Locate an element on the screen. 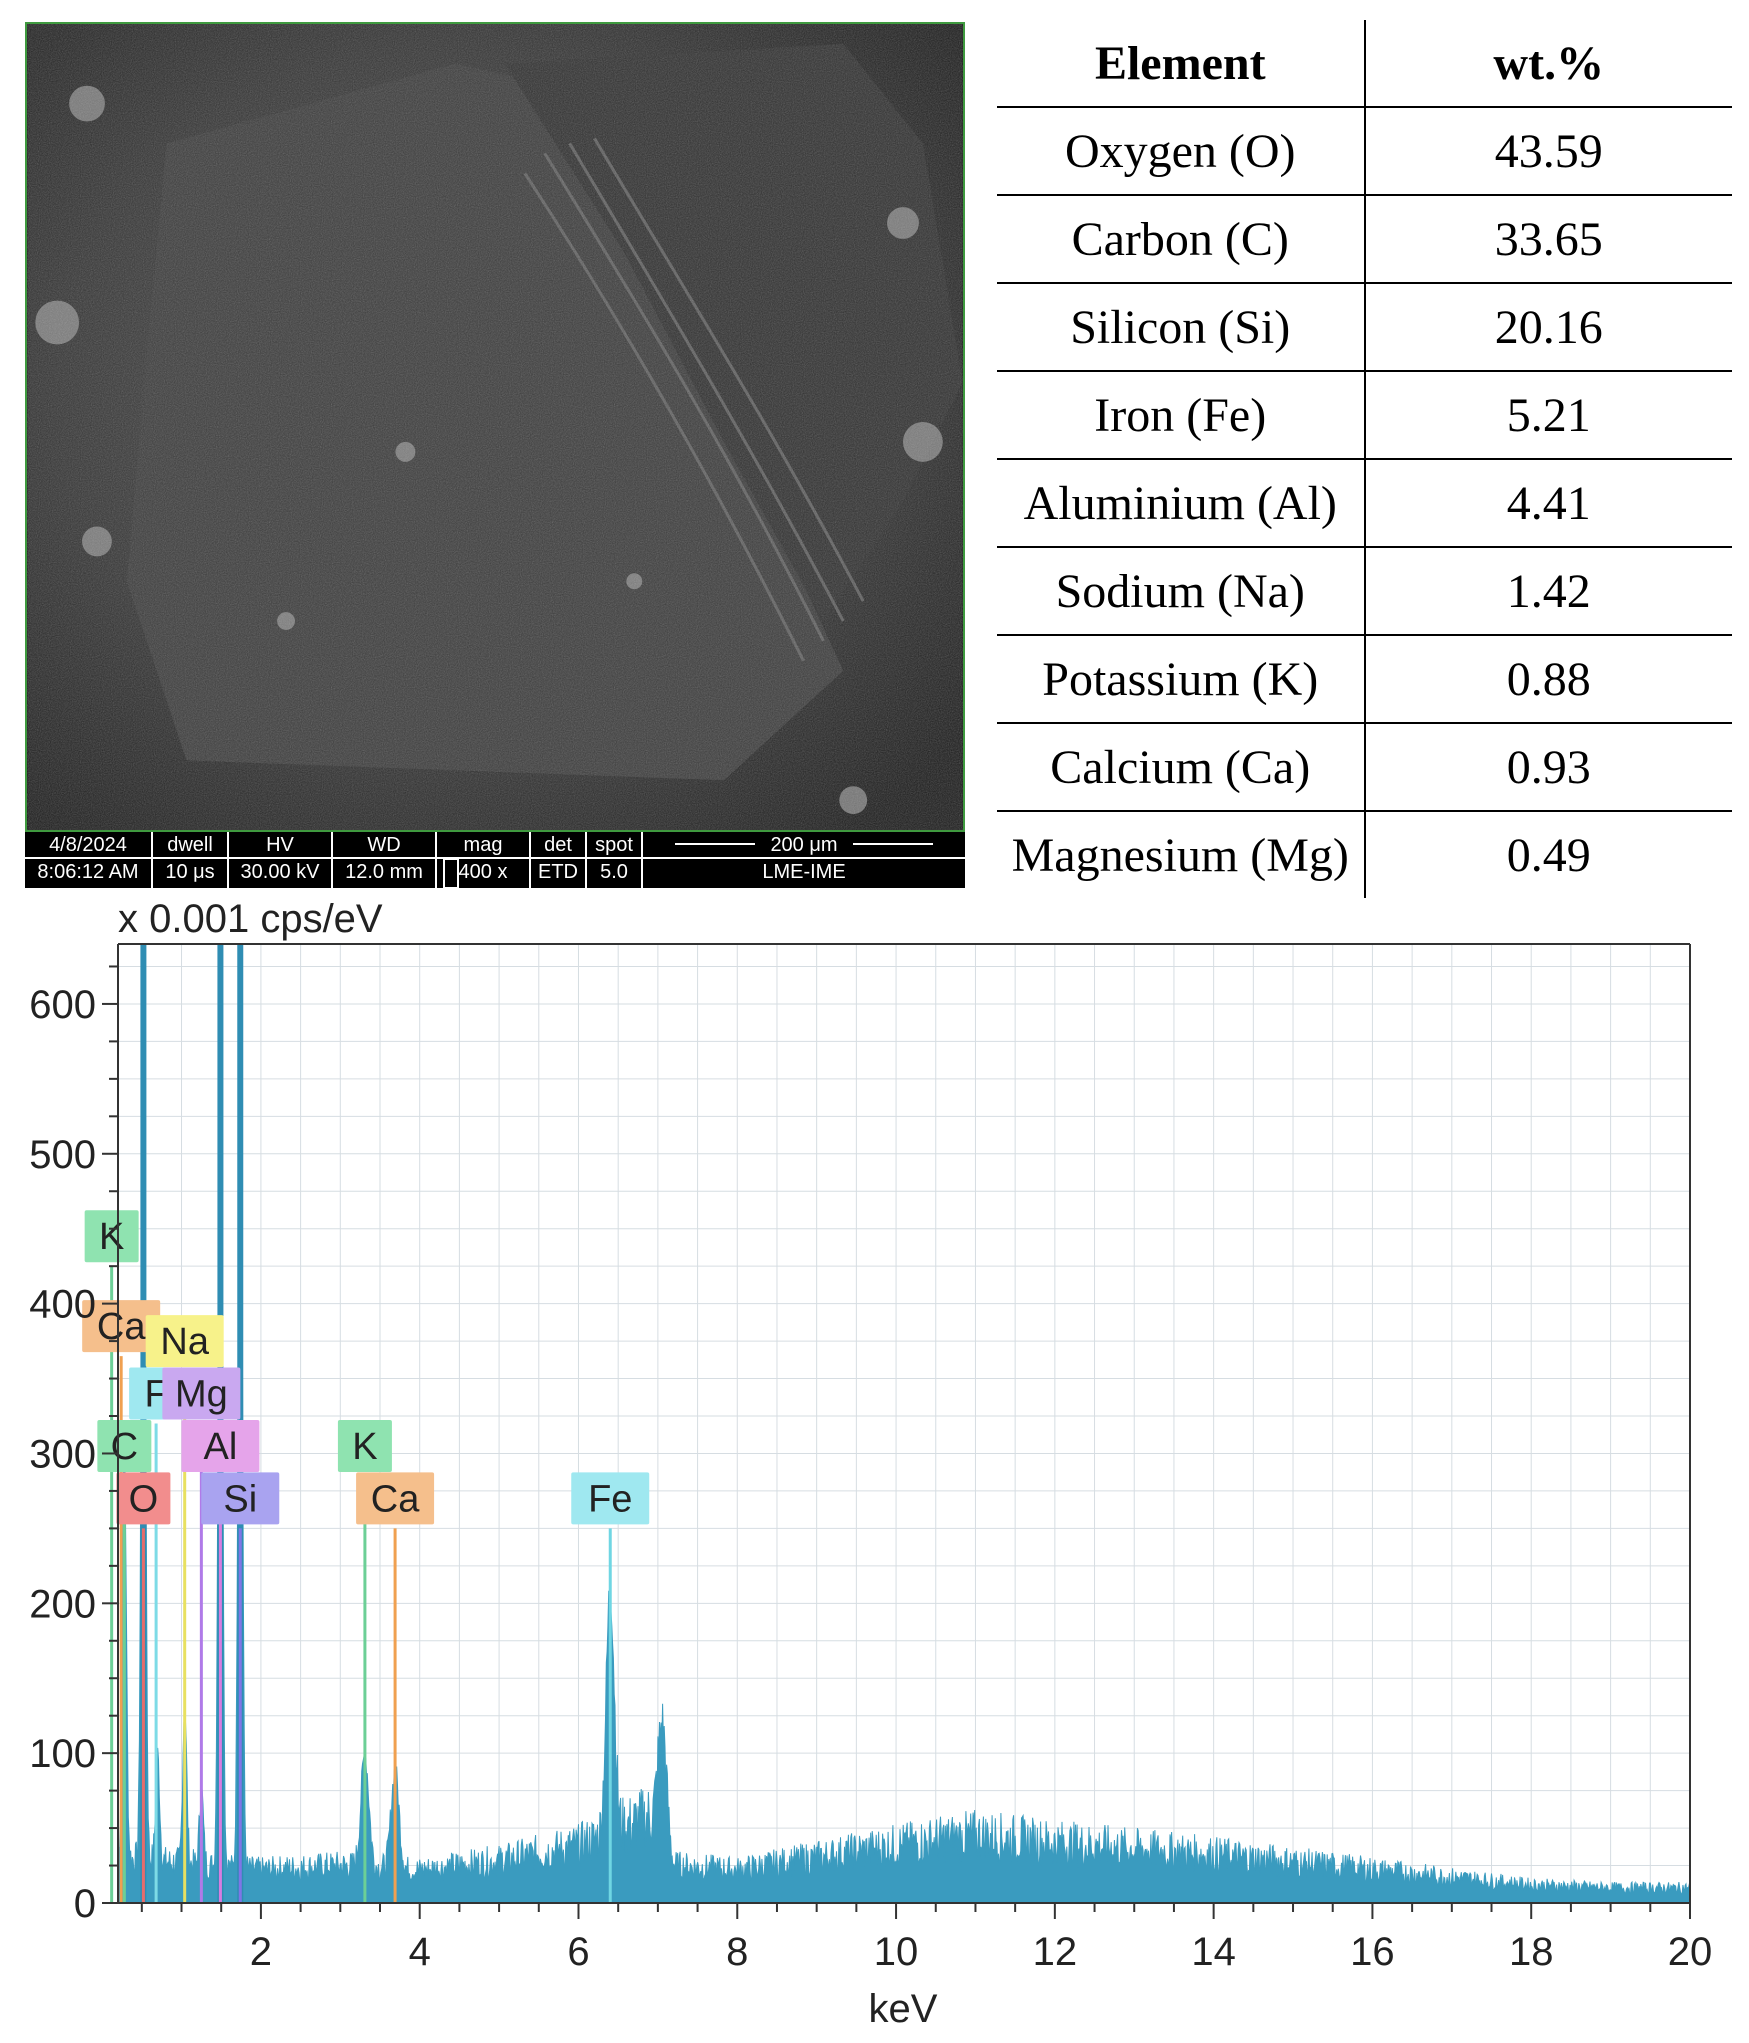 This screenshot has height=2043, width=1749. sem-date: 4/8/2024 is located at coordinates (88, 845).